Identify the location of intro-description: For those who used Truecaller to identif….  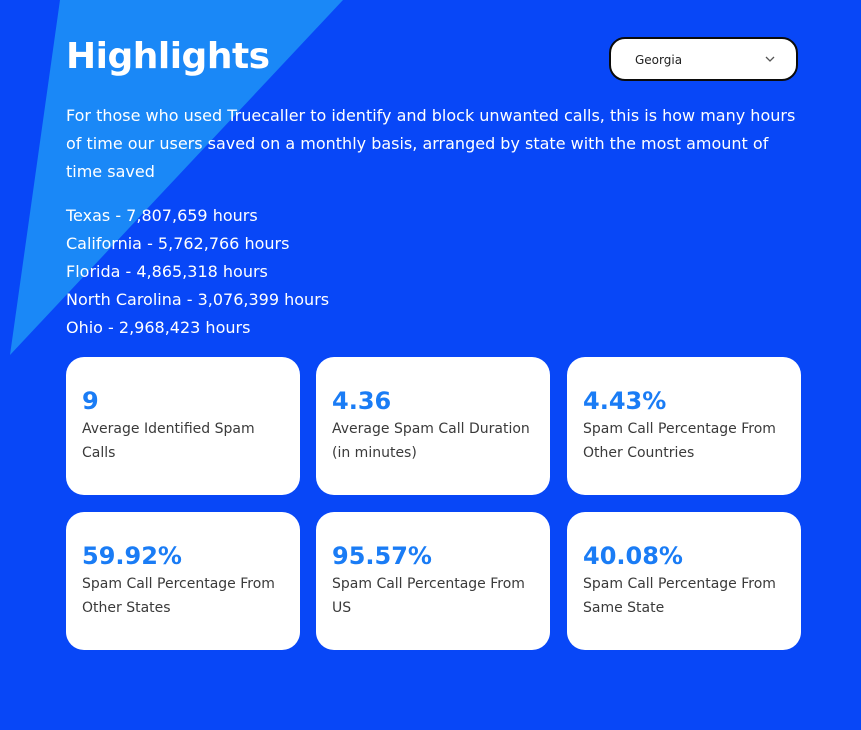
(431, 143).